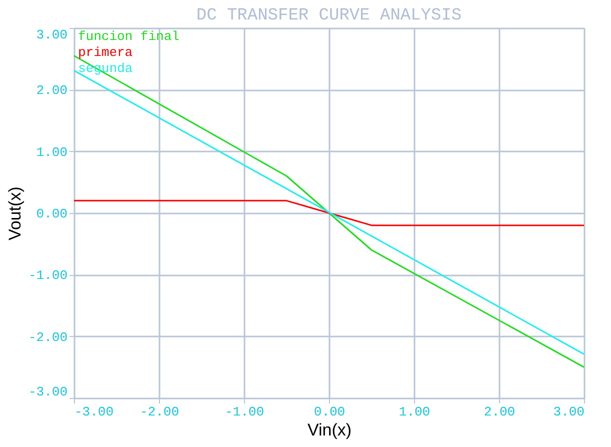 The height and width of the screenshot is (447, 611). I want to click on y-tick-label: -1.00, so click(48, 276).